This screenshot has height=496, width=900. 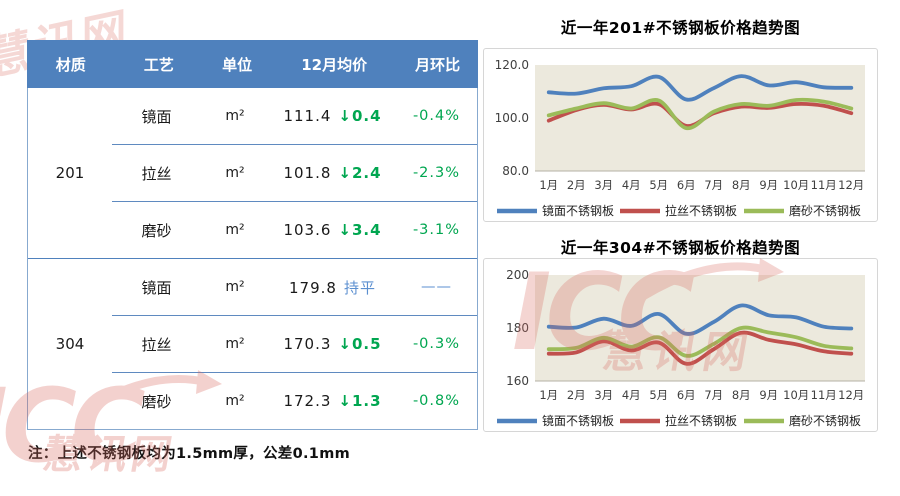 I want to click on price-change-badge: 持平, so click(x=359, y=287).